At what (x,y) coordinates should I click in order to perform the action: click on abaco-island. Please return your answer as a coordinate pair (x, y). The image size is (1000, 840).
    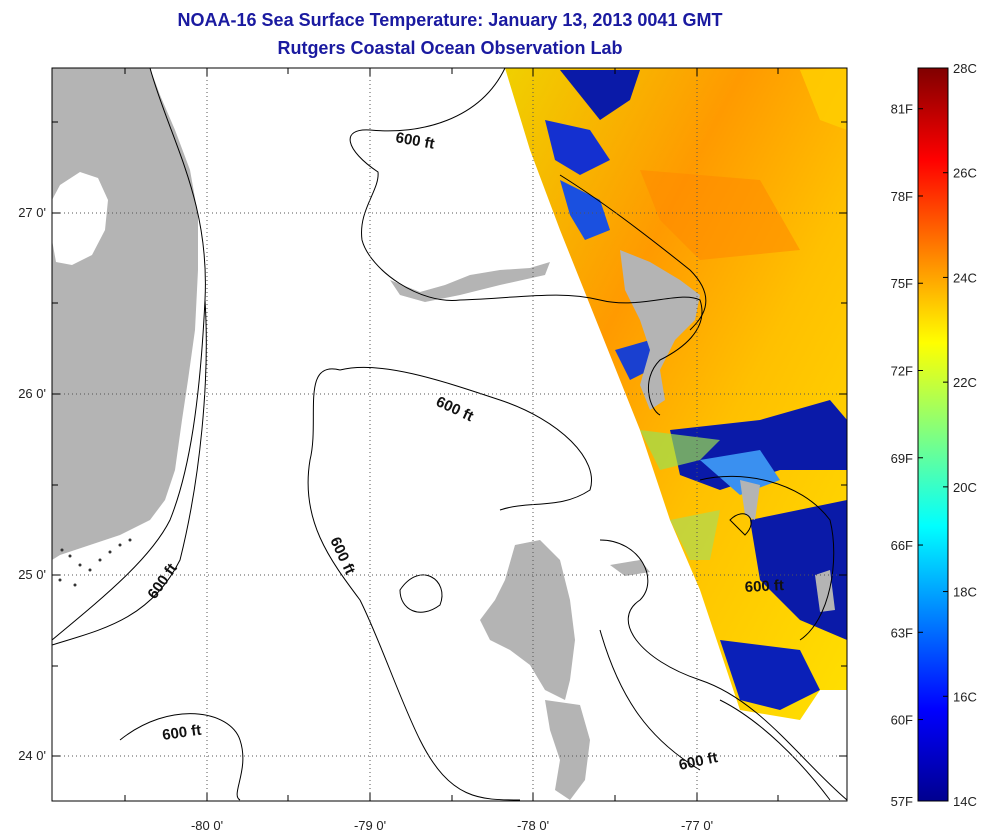
    Looking at the image, I should click on (660, 330).